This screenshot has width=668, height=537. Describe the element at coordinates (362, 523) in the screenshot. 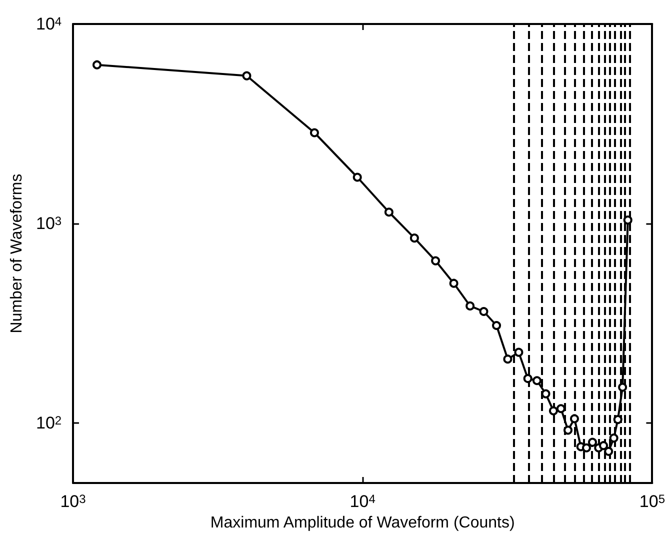

I see `x-axis-title: Maximum Amplitude of Waveform (Counts)` at that location.